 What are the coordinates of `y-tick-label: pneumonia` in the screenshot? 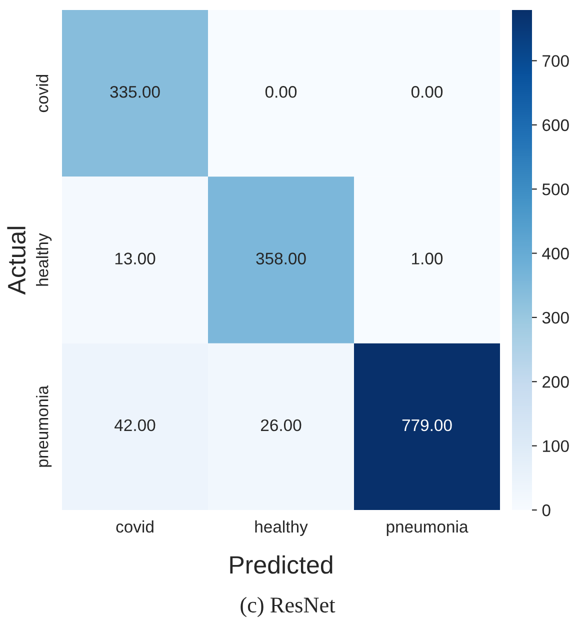 It's located at (44, 426).